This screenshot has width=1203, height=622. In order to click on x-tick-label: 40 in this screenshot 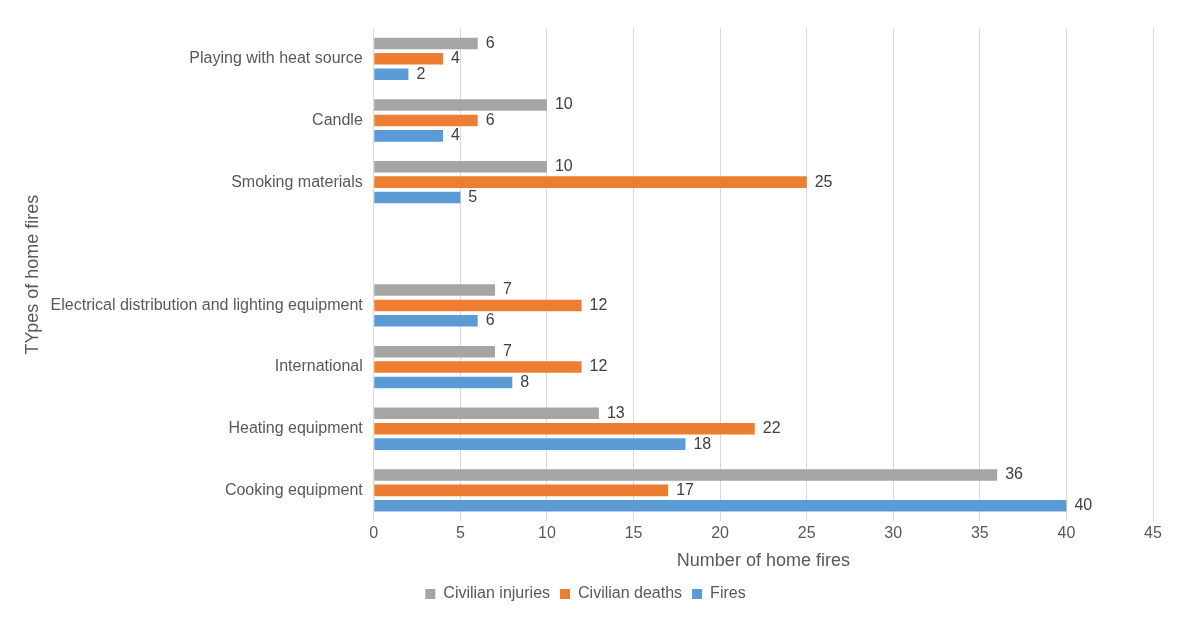, I will do `click(1066, 533)`.